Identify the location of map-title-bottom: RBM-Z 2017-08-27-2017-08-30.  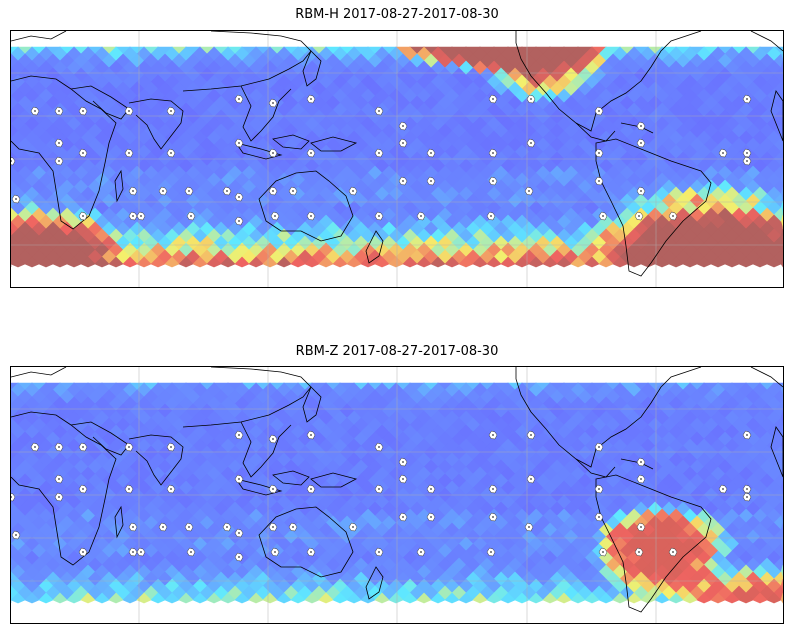
(397, 351).